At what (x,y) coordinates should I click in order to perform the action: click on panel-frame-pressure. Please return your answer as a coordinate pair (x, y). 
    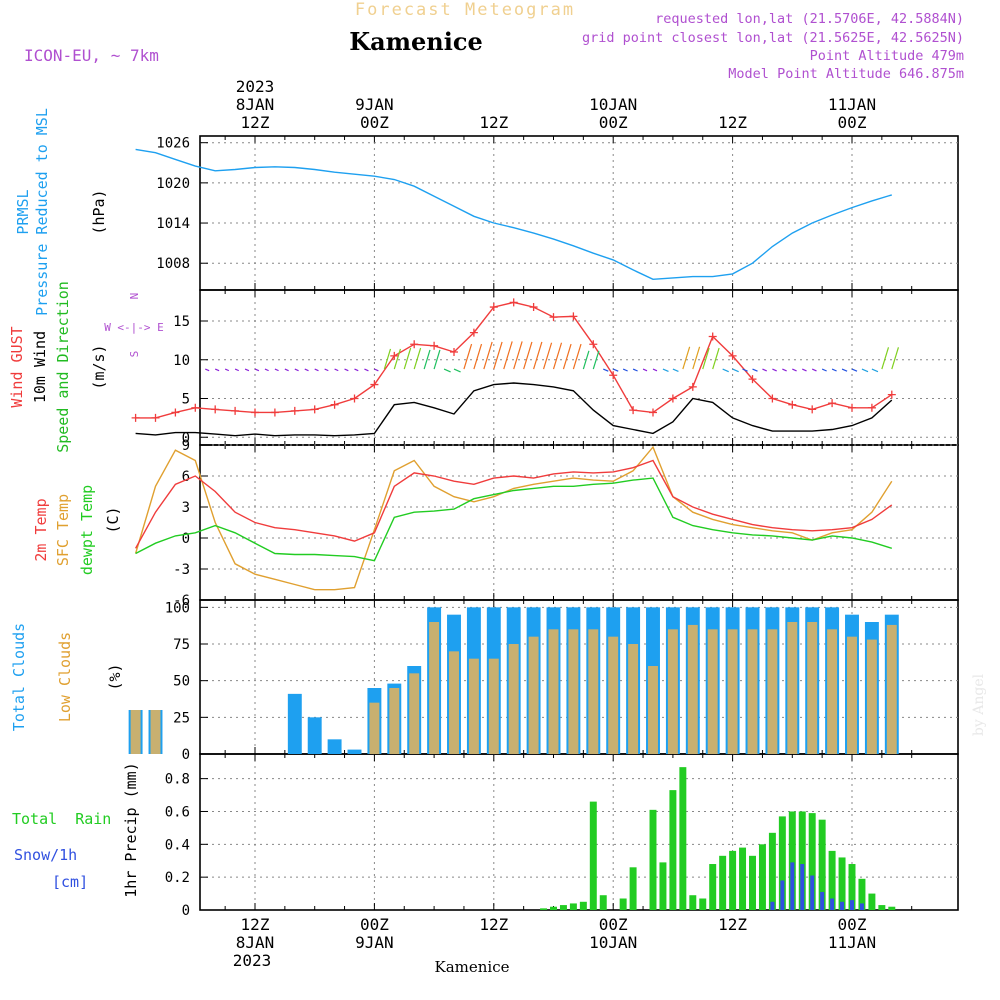
    Looking at the image, I should click on (579, 213).